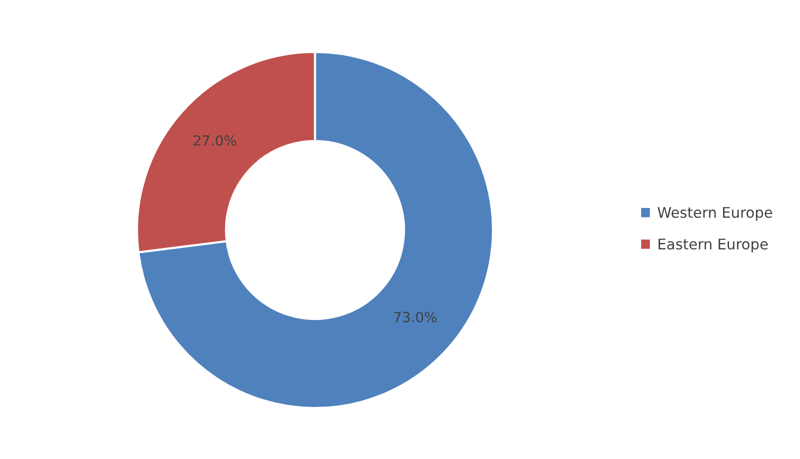  What do you see at coordinates (713, 245) in the screenshot?
I see `legend-label: Eastern Europe` at bounding box center [713, 245].